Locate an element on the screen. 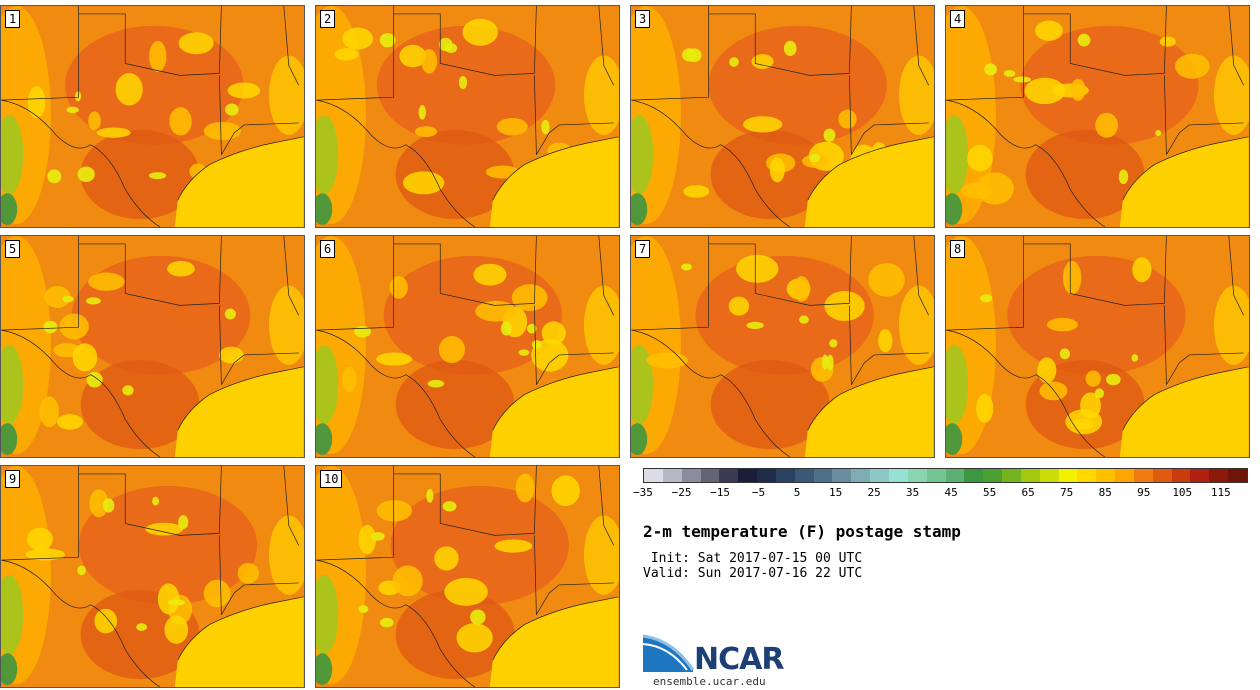 Image resolution: width=1260 pixels, height=690 pixels. ensemble-member-panel: 7 is located at coordinates (782, 346).